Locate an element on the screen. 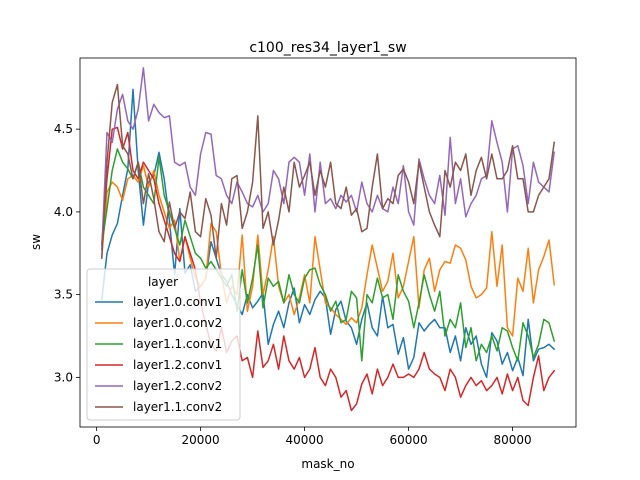 This screenshot has width=640, height=480. x-axis-label: mask_no is located at coordinates (327, 464).